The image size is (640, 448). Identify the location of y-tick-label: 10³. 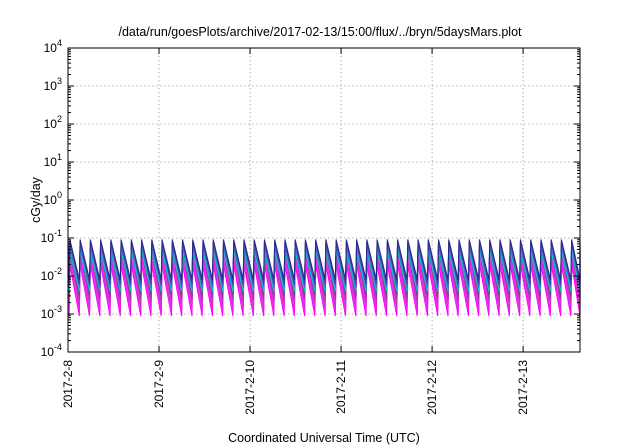
(53, 84).